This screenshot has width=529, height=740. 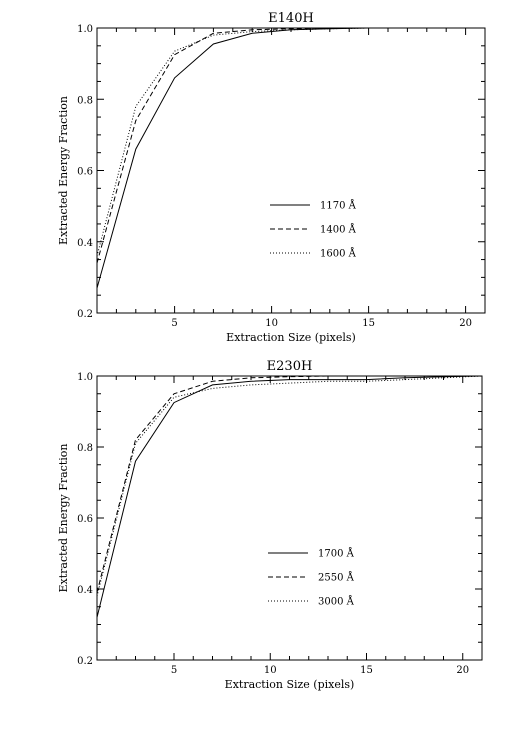 What do you see at coordinates (336, 602) in the screenshot?
I see `legend-label: 3000 Å` at bounding box center [336, 602].